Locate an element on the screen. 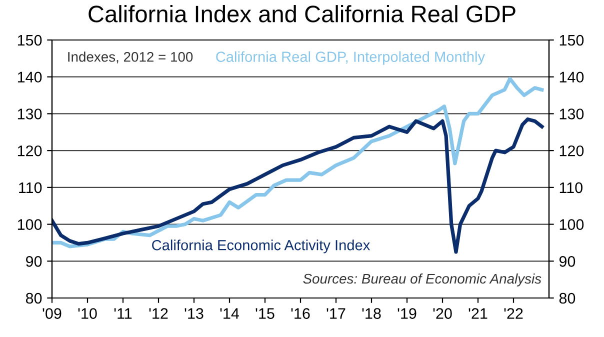 The width and height of the screenshot is (604, 337). chart-title: California Index and California Real GDP is located at coordinates (302, 13).